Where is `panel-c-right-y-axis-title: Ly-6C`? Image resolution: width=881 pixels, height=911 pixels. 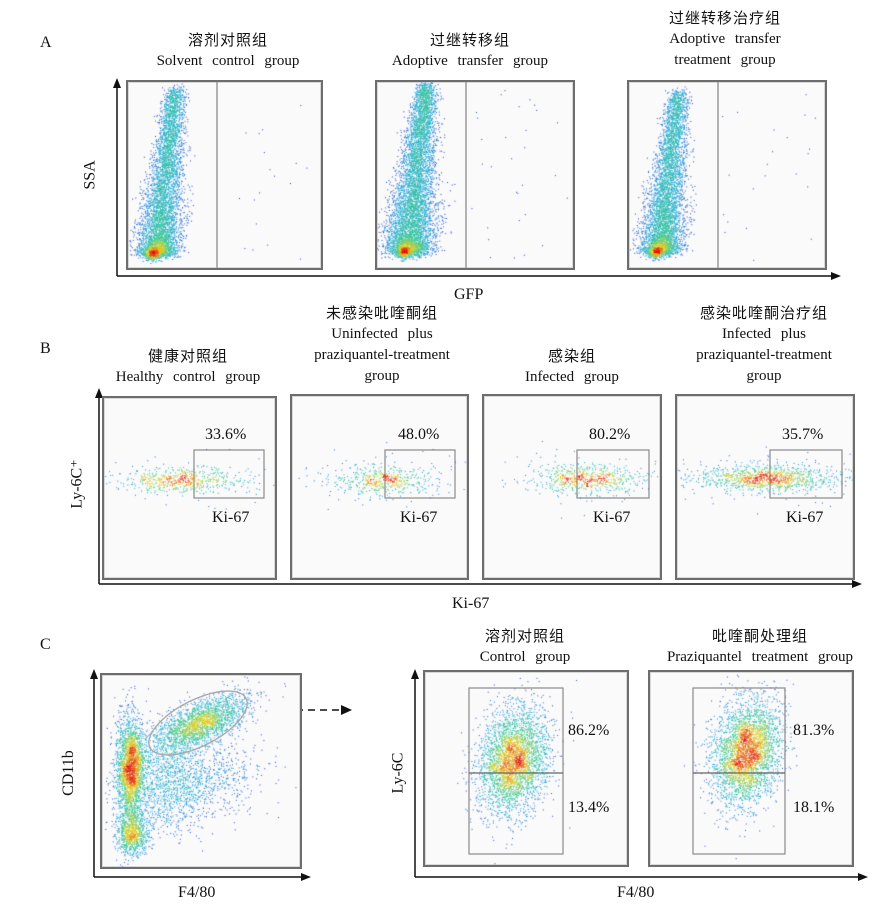 panel-c-right-y-axis-title: Ly-6C is located at coordinates (398, 773).